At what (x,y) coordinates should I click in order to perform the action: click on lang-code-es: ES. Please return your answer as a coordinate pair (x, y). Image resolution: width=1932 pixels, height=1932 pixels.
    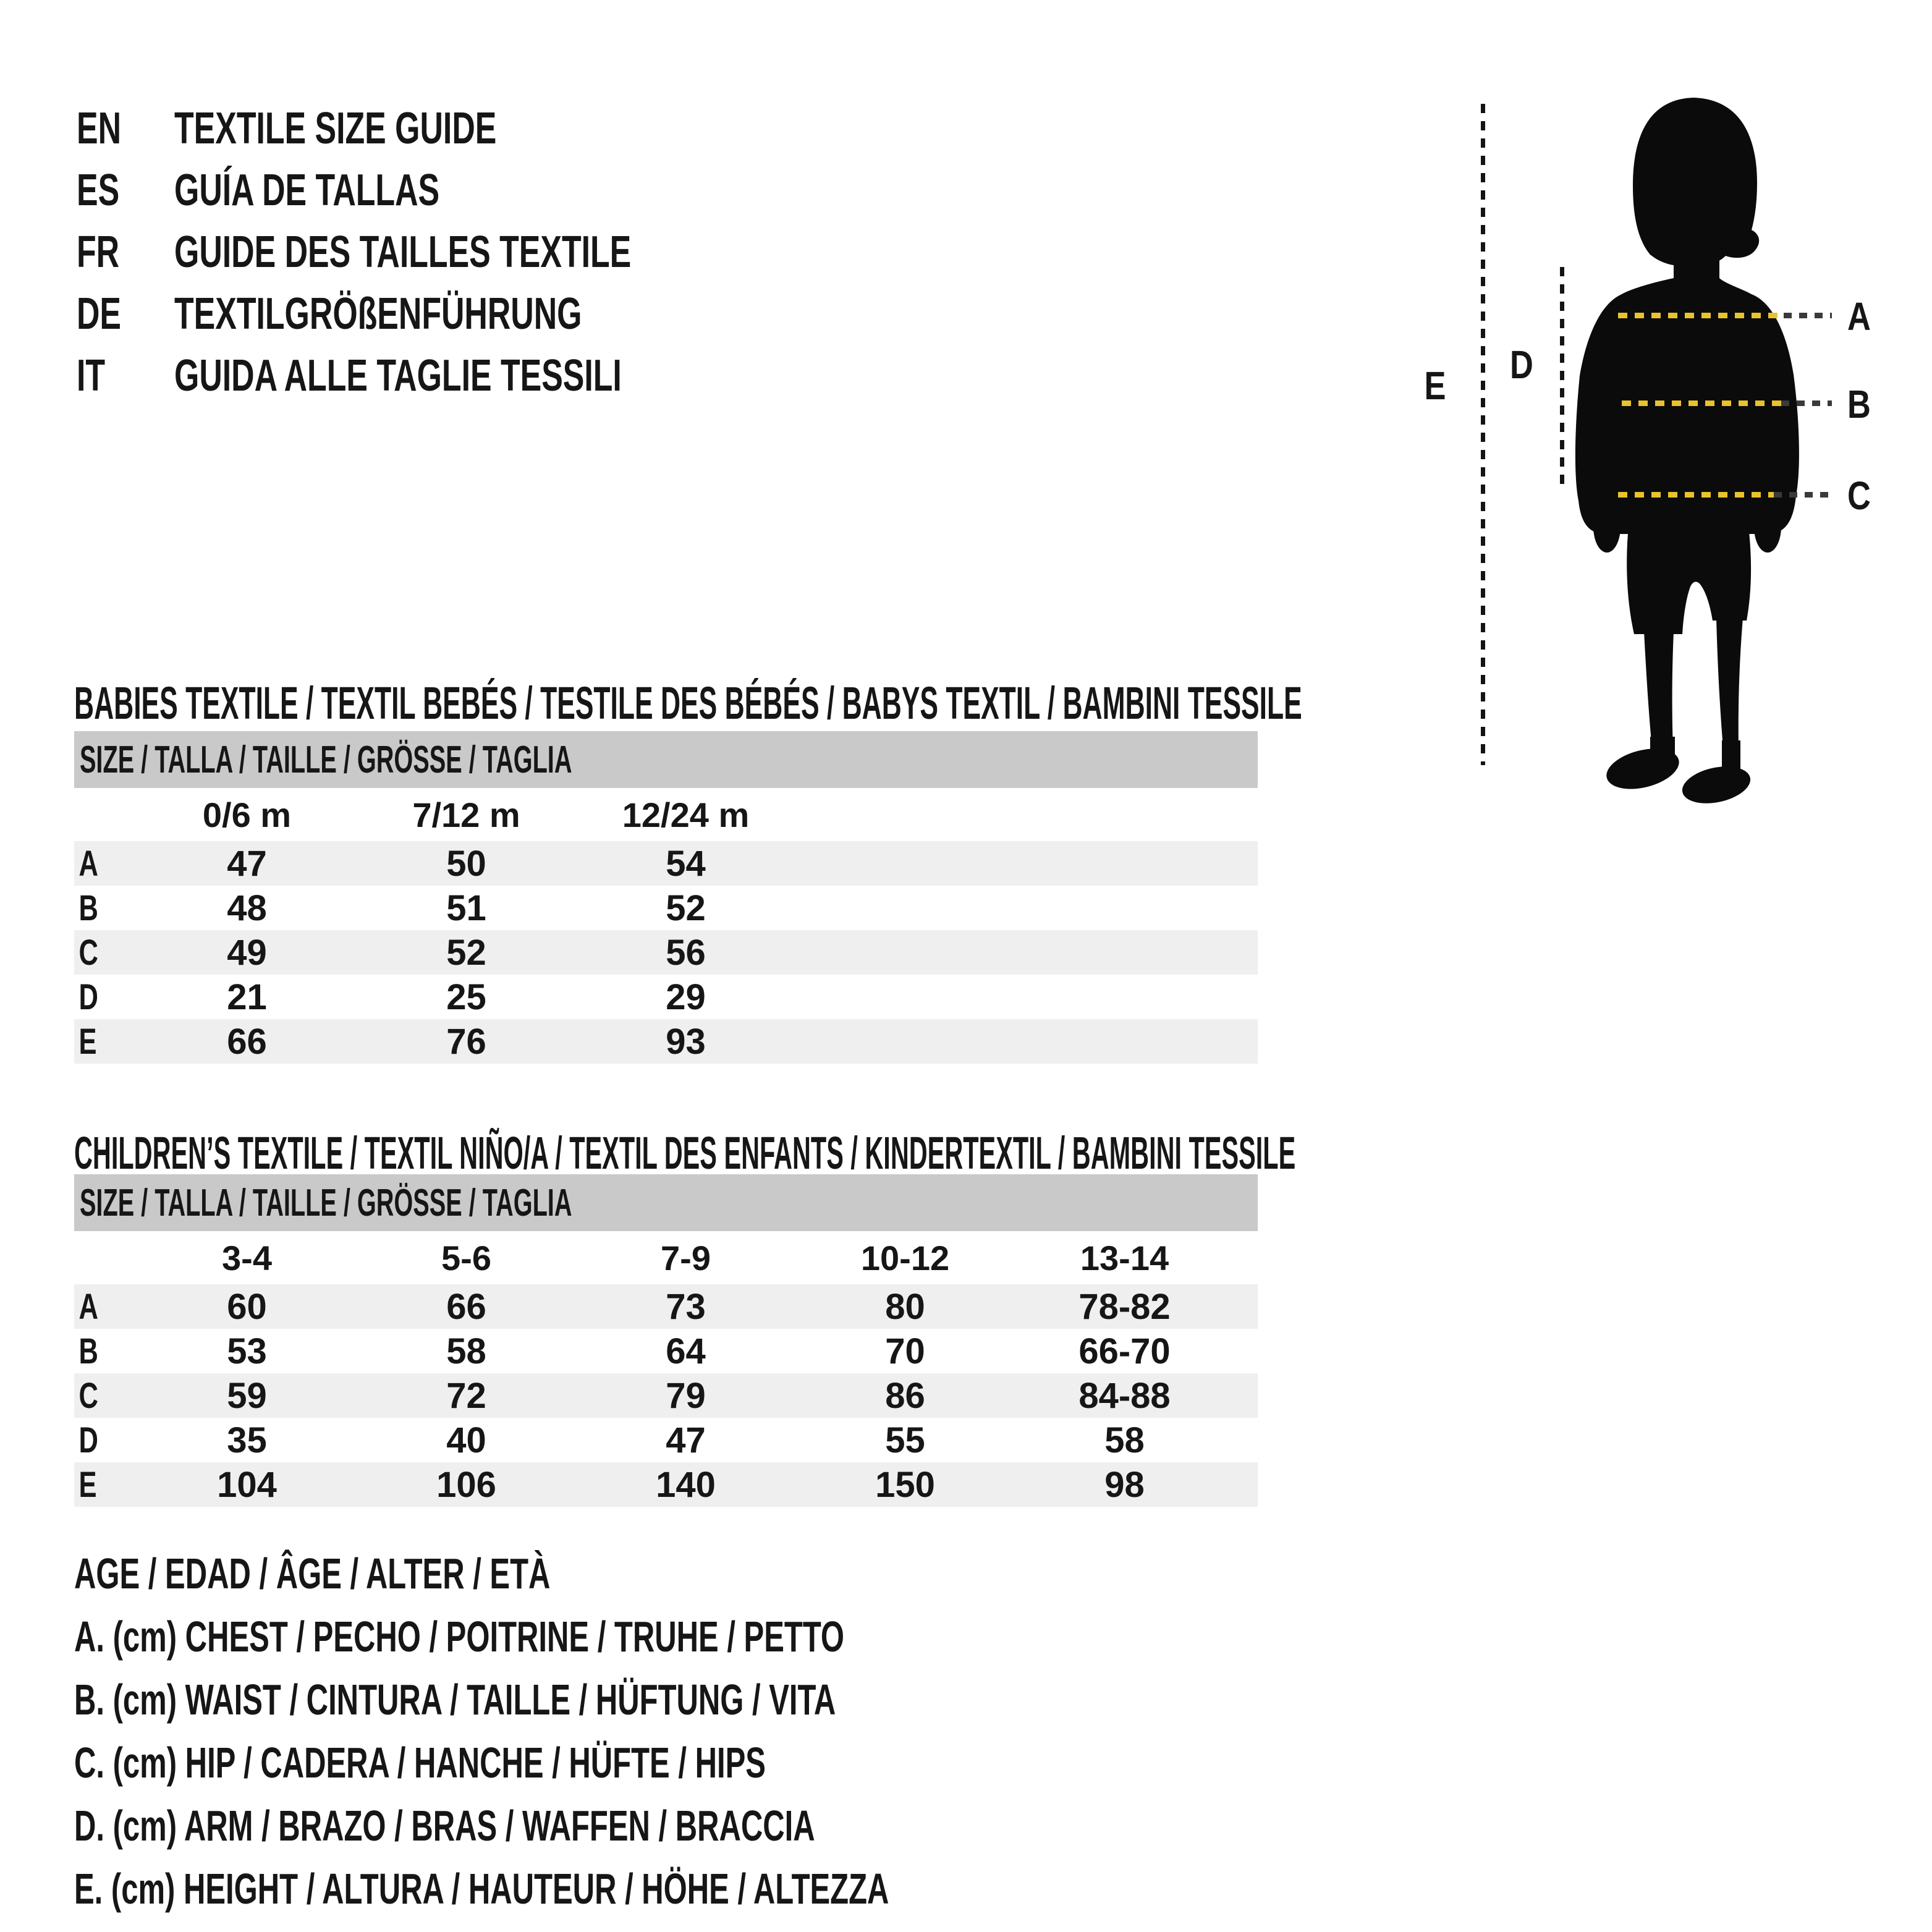
    Looking at the image, I should click on (98, 190).